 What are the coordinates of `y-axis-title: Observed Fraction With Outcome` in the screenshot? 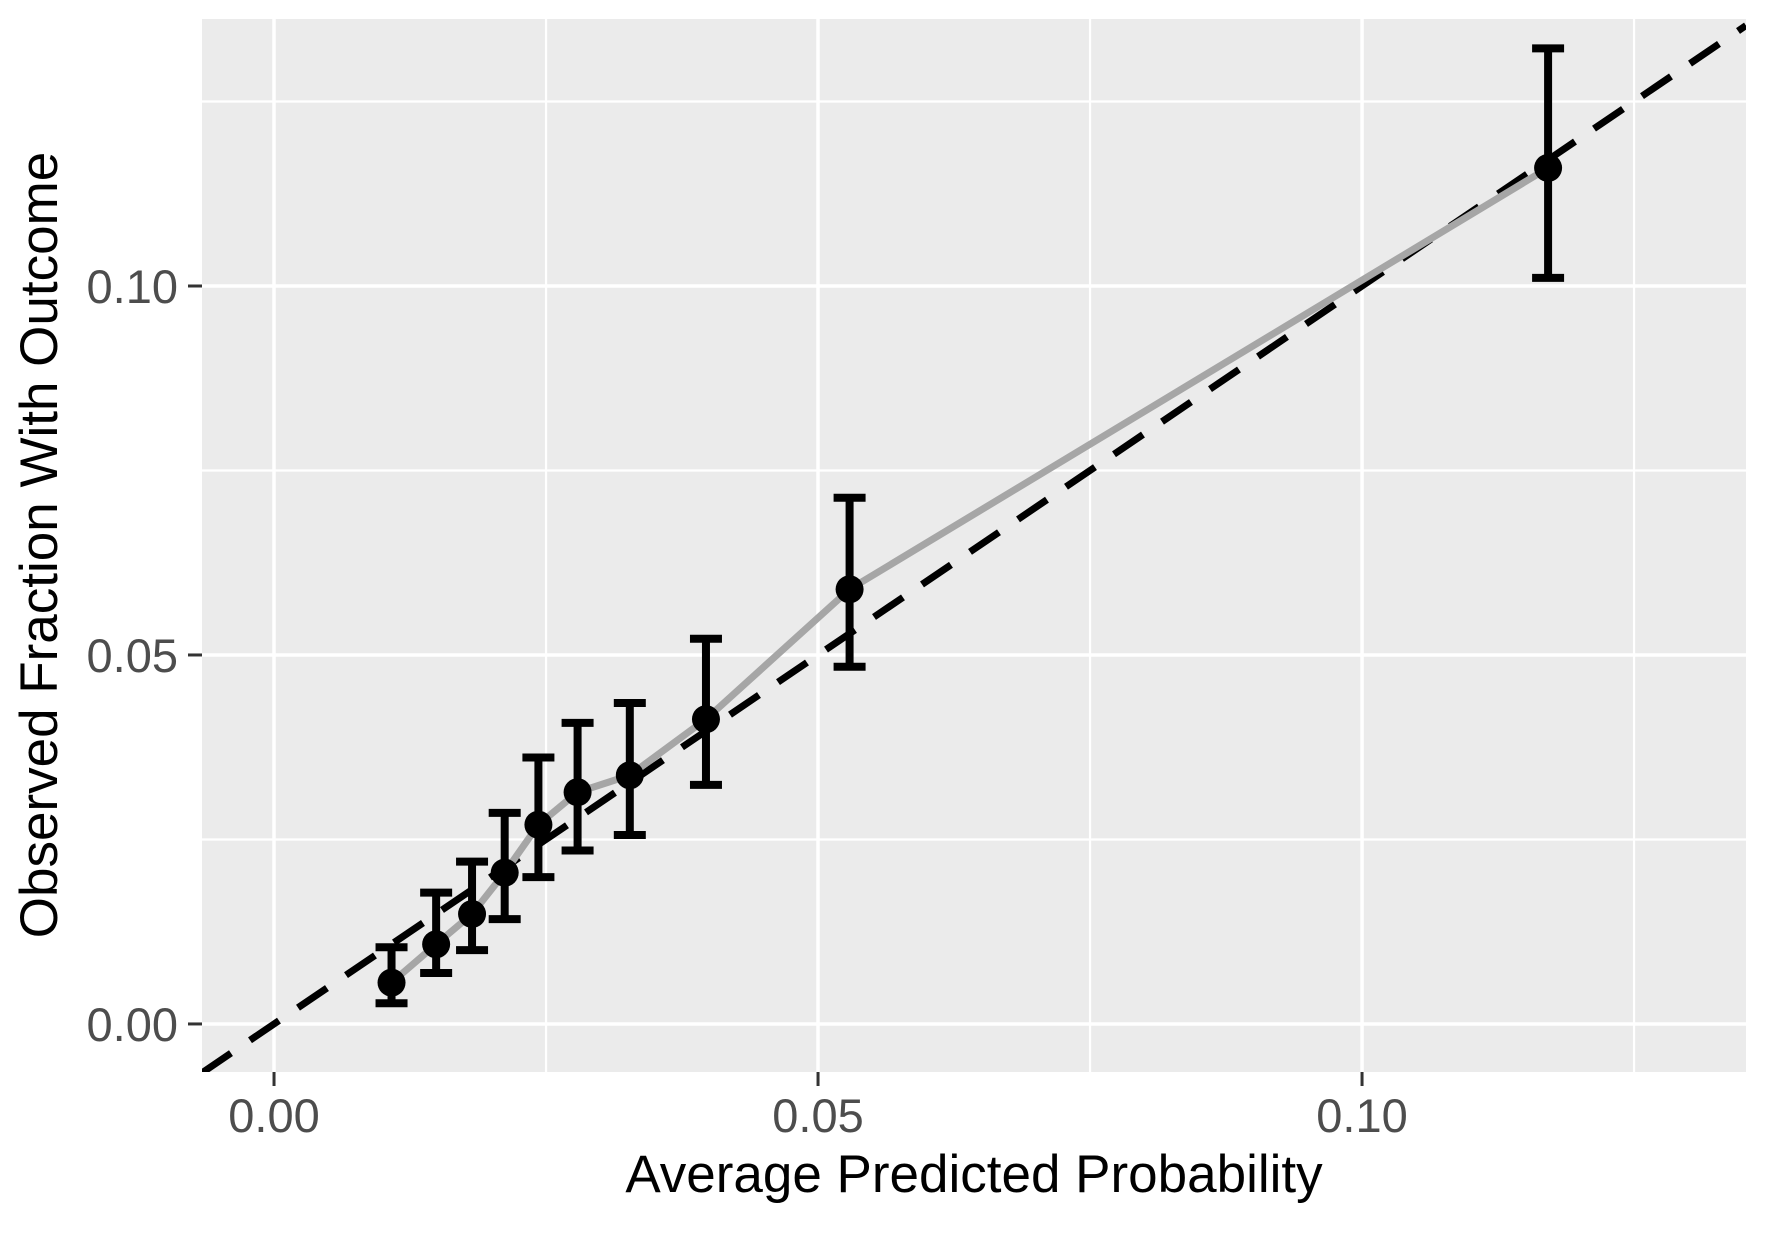 It's located at (39, 545).